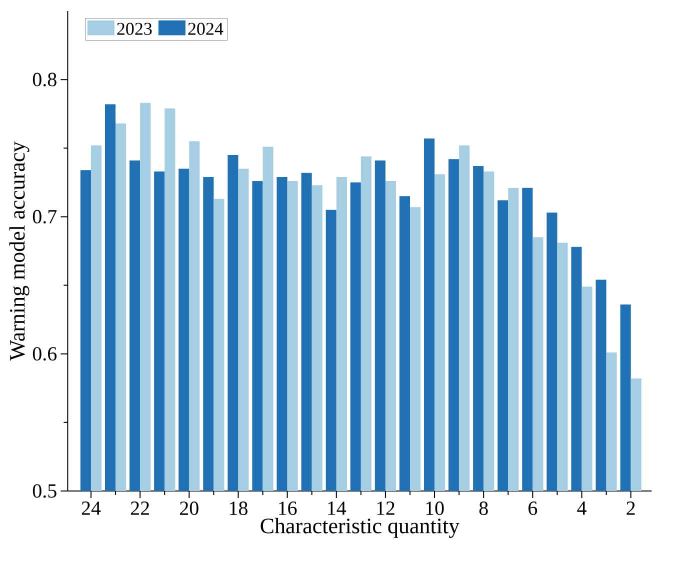 Image resolution: width=678 pixels, height=563 pixels. Describe the element at coordinates (239, 509) in the screenshot. I see `x-tick-label: 18` at that location.